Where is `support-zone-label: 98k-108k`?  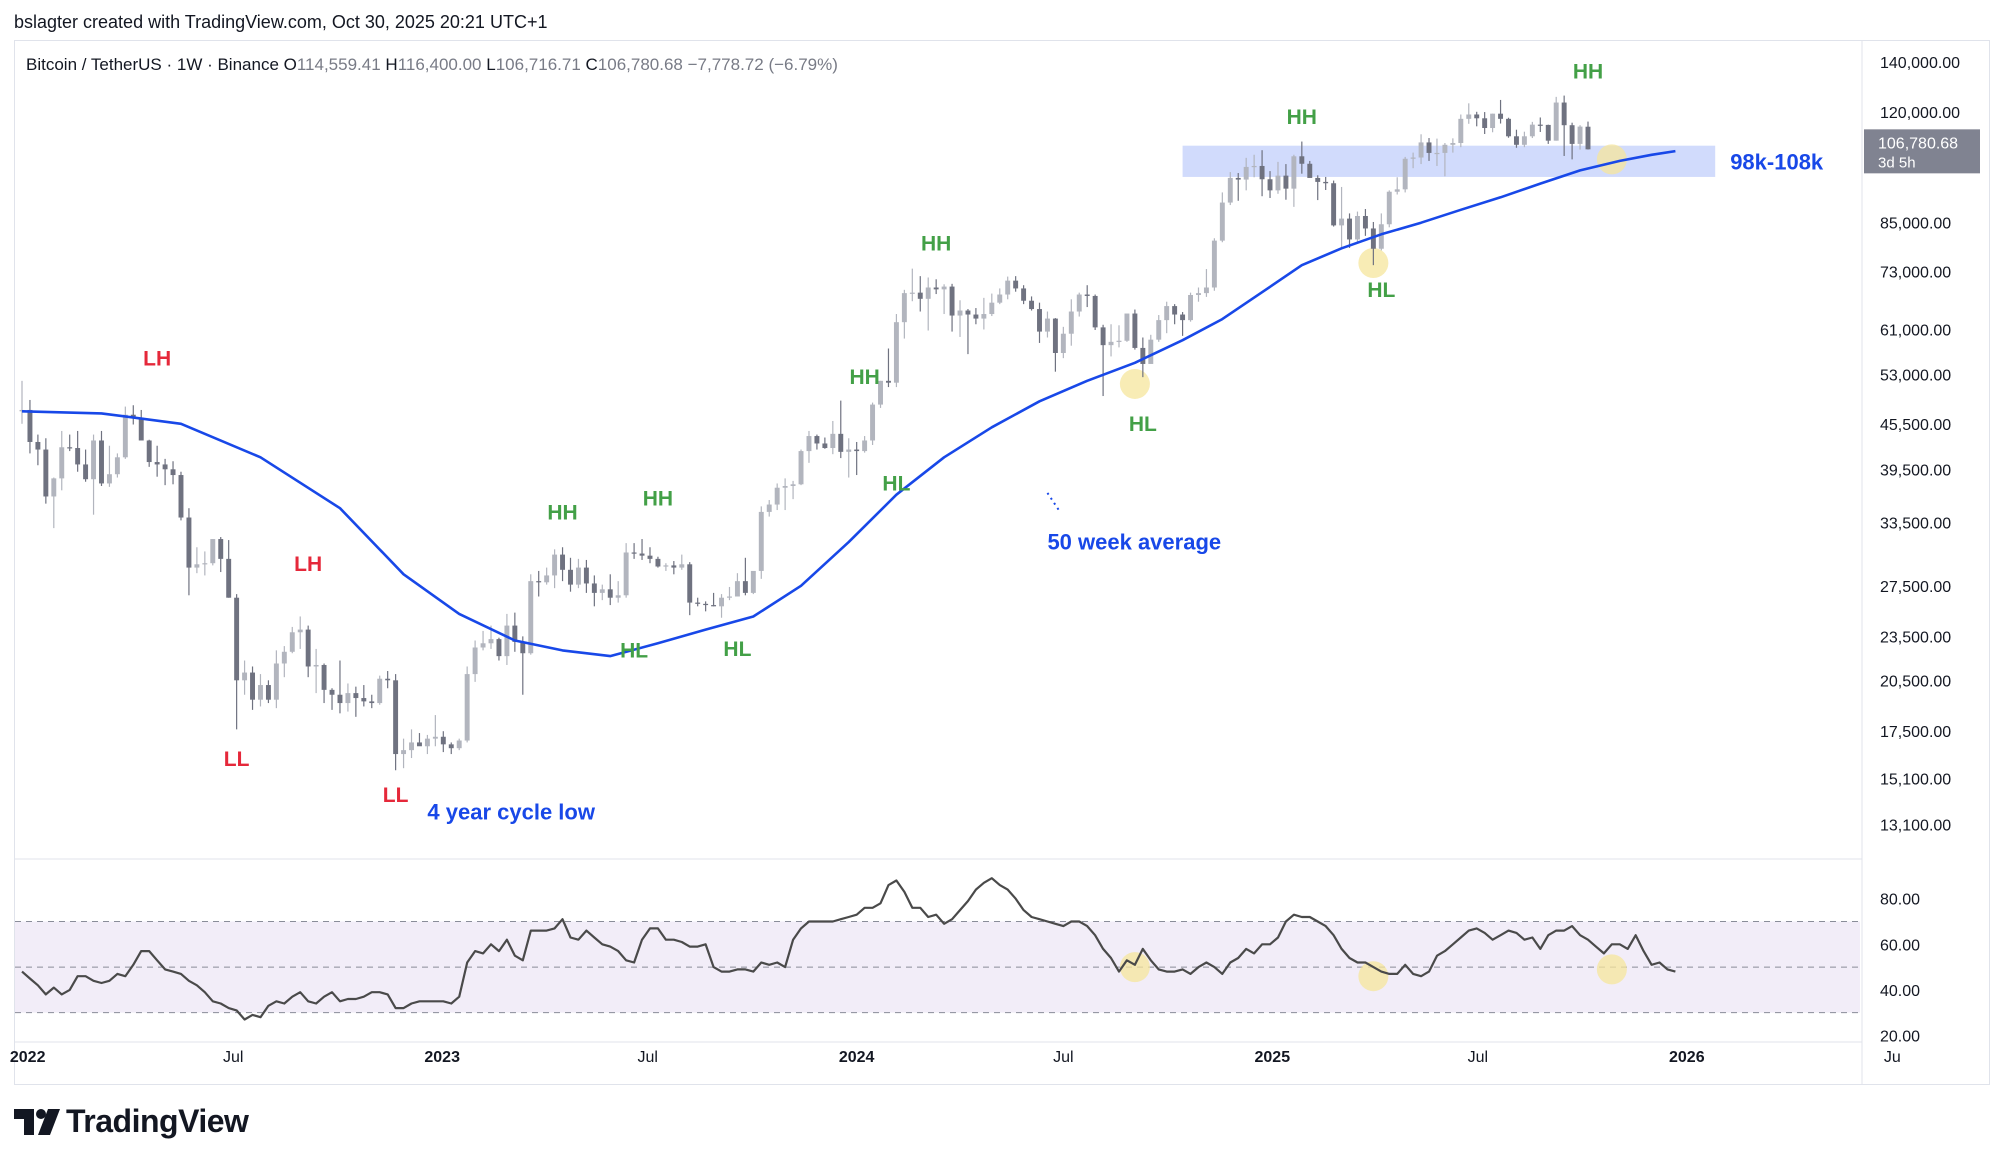 support-zone-label: 98k-108k is located at coordinates (1777, 161).